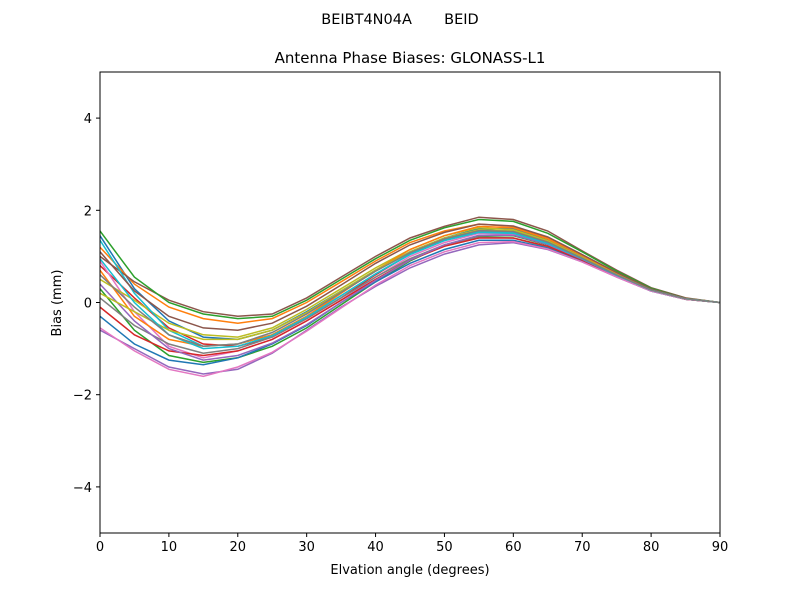 The width and height of the screenshot is (800, 600). I want to click on y-axis-label: Bias (mm), so click(57, 303).